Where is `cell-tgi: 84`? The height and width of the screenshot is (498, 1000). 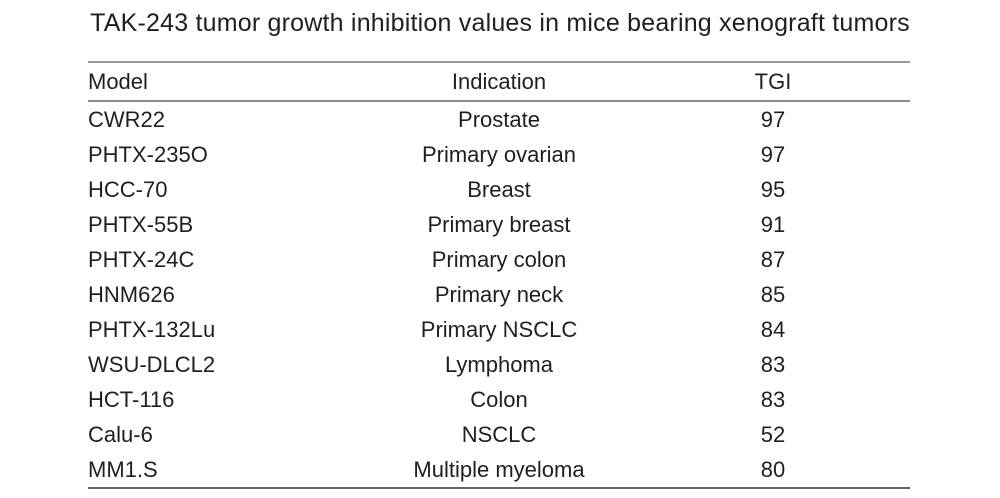 cell-tgi: 84 is located at coordinates (773, 329).